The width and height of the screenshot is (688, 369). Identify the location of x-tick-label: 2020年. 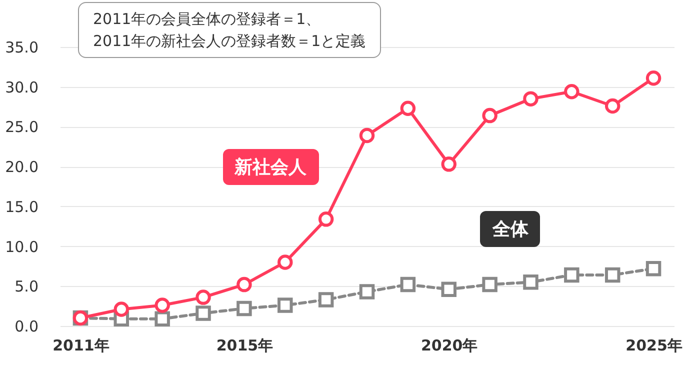
(449, 345).